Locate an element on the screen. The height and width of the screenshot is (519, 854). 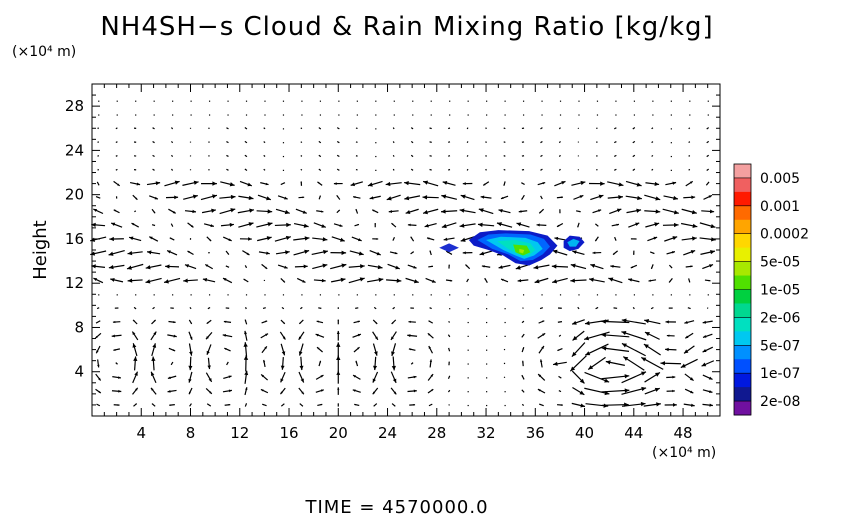
colorbar-label: 5e-07 is located at coordinates (780, 346).